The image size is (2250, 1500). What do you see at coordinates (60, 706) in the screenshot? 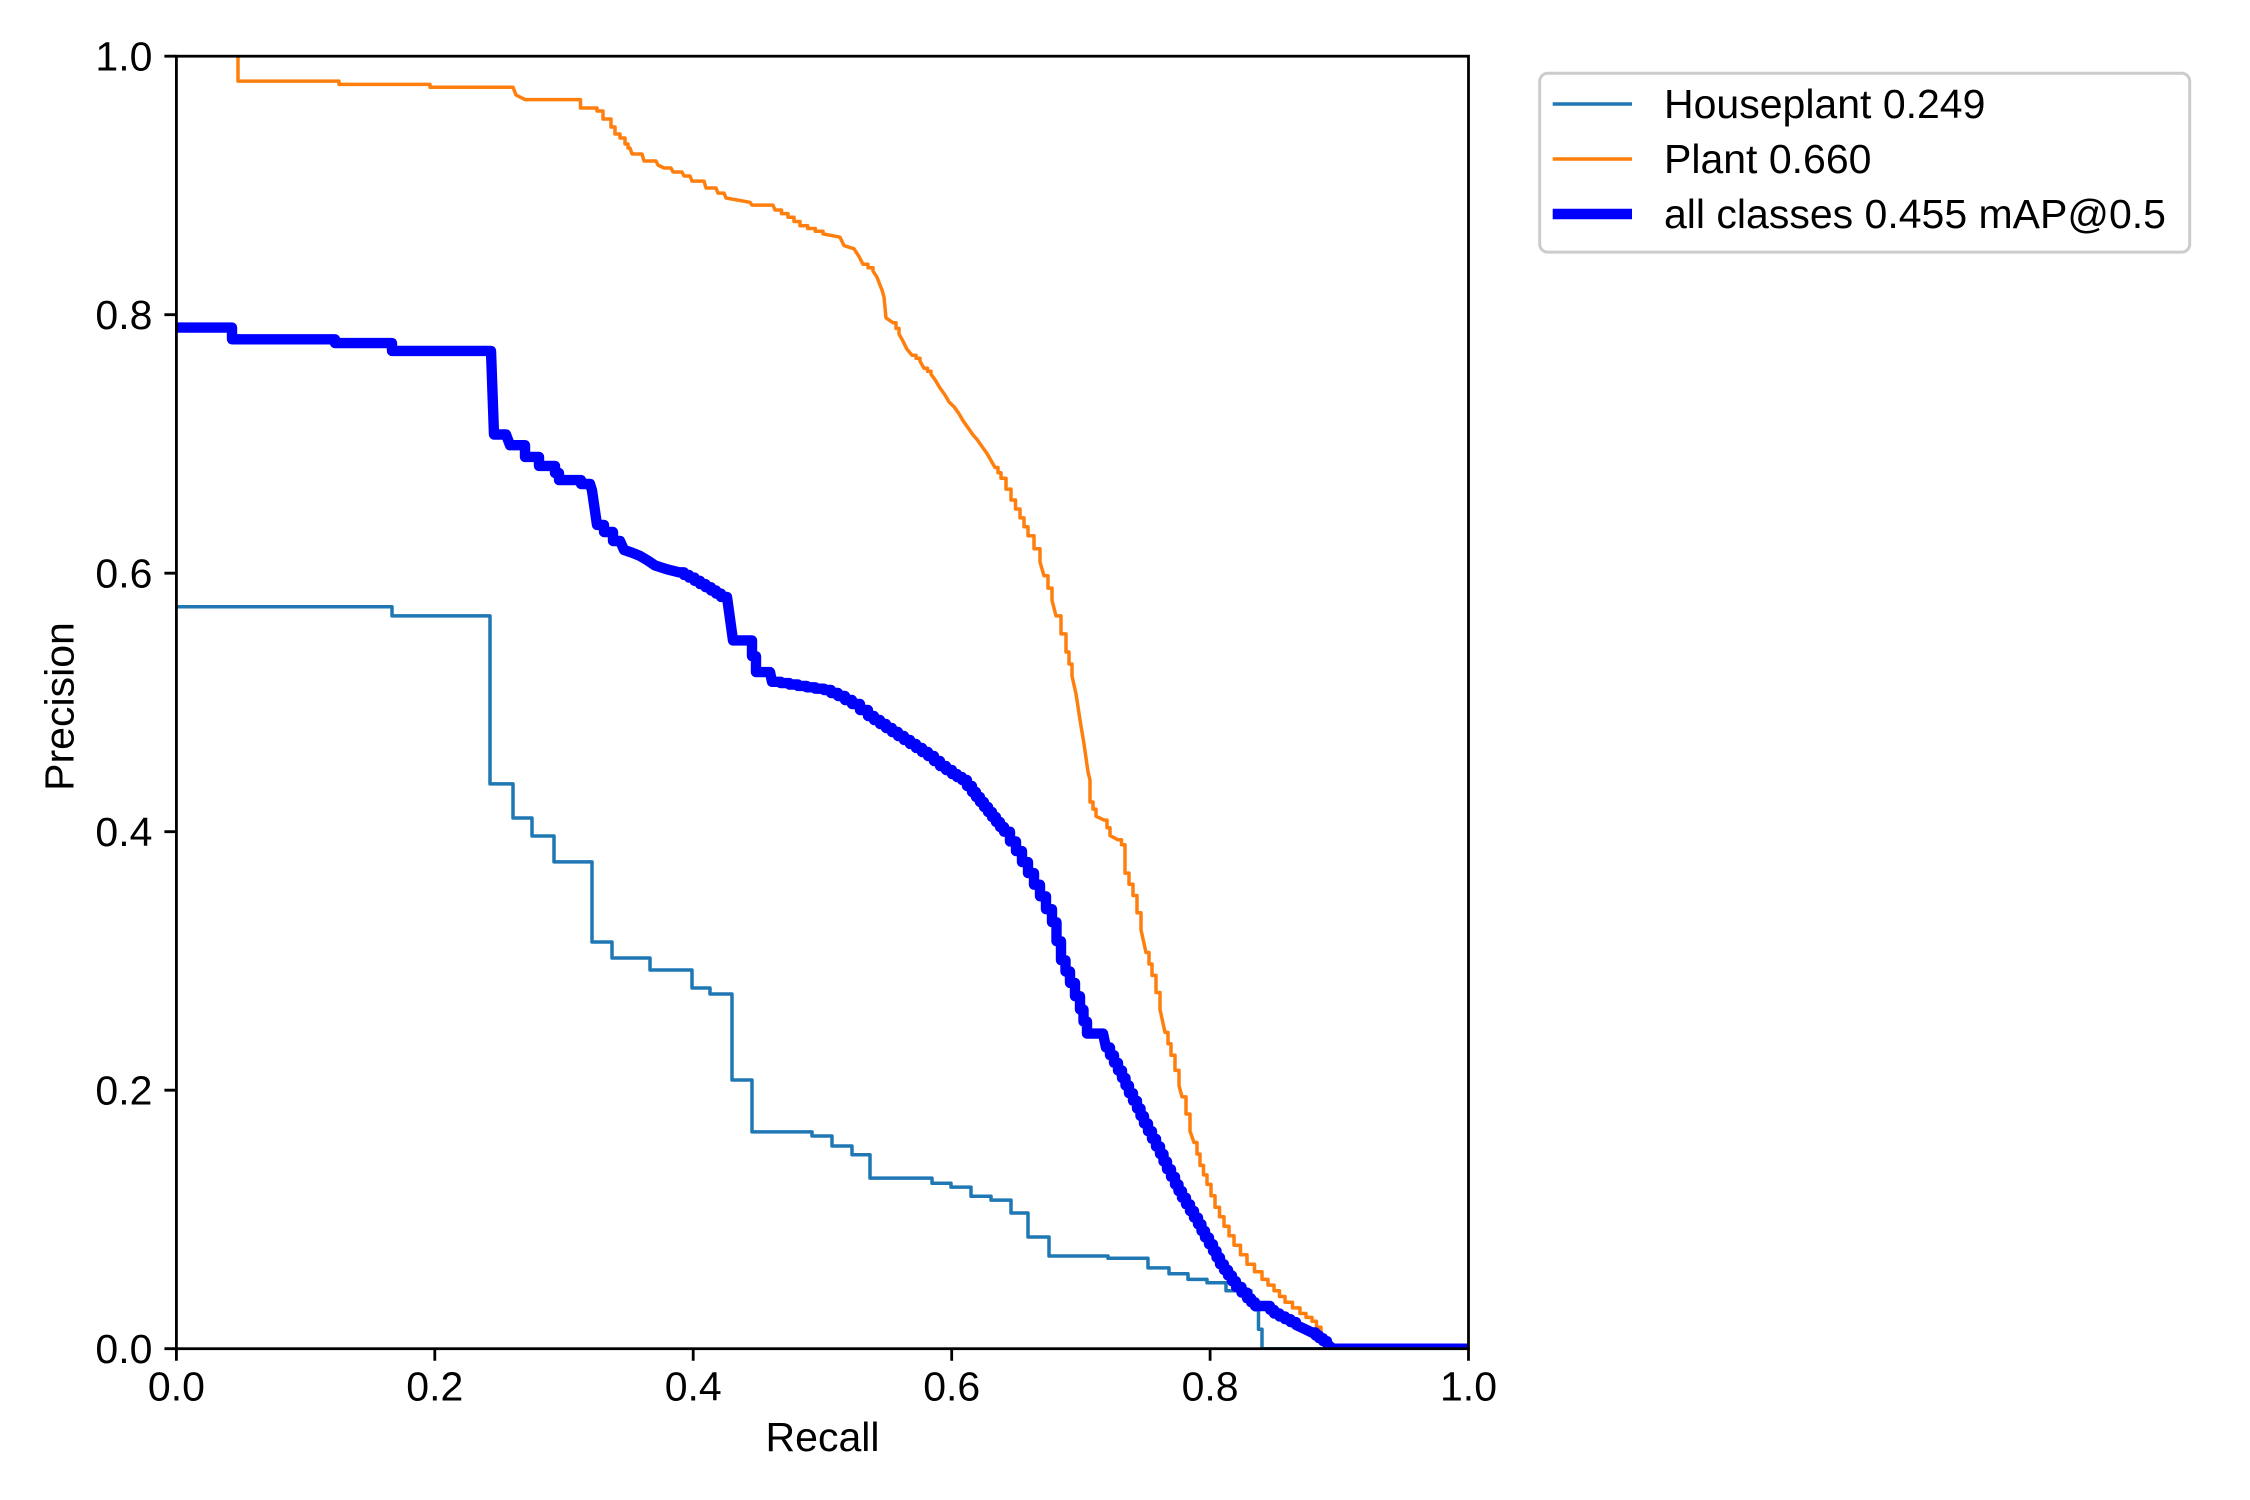
I see `svg-text: Precision` at bounding box center [60, 706].